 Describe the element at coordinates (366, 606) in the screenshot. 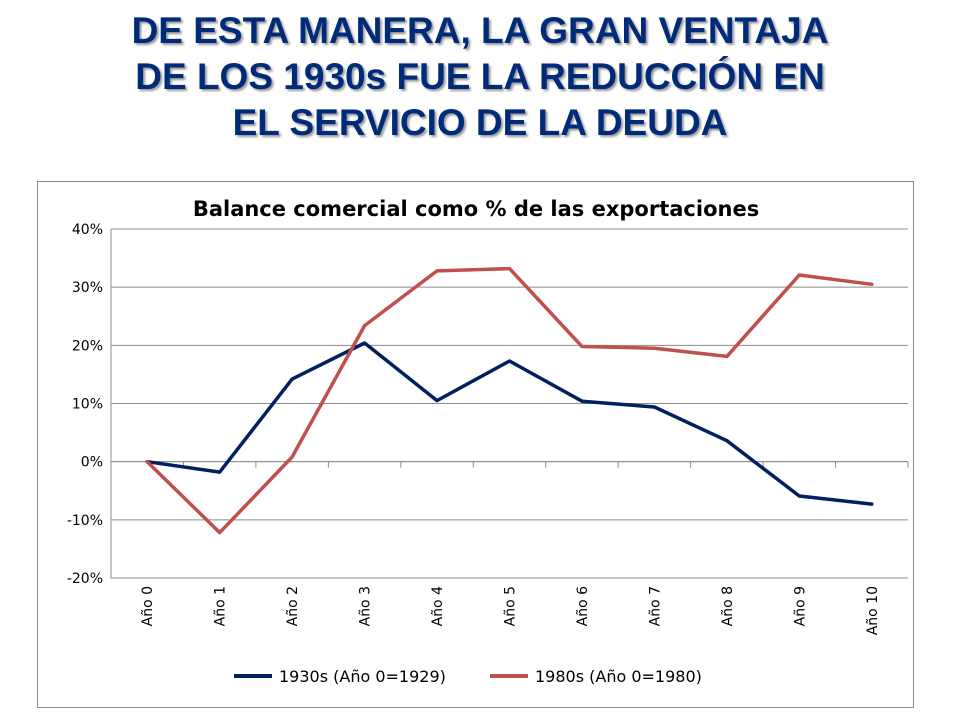

I see `x-tick-label: Año 3` at that location.